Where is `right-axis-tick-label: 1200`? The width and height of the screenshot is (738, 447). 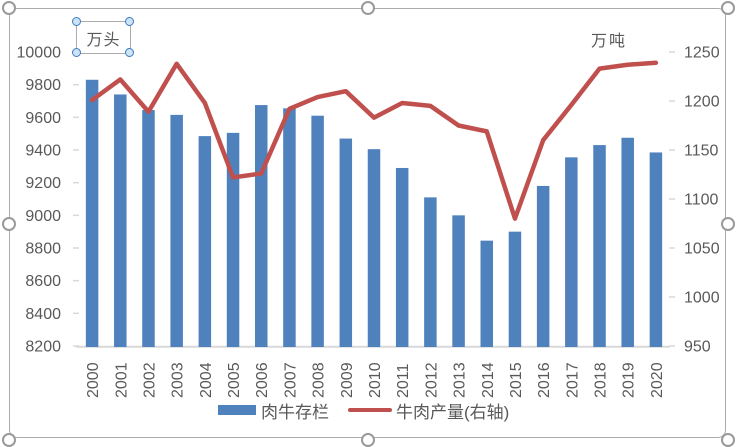 right-axis-tick-label: 1200 is located at coordinates (702, 102).